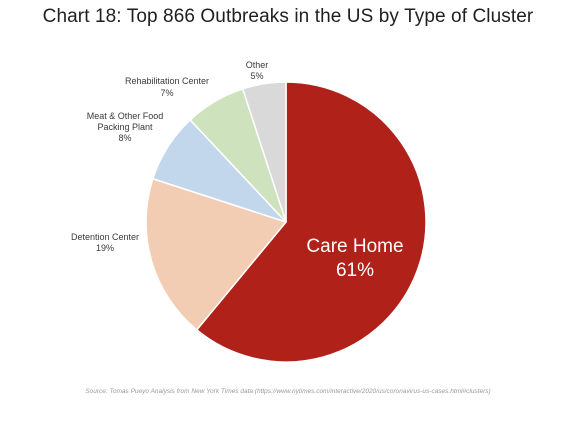  I want to click on meat-packing-label-line1: Meat & Other Food, so click(125, 116).